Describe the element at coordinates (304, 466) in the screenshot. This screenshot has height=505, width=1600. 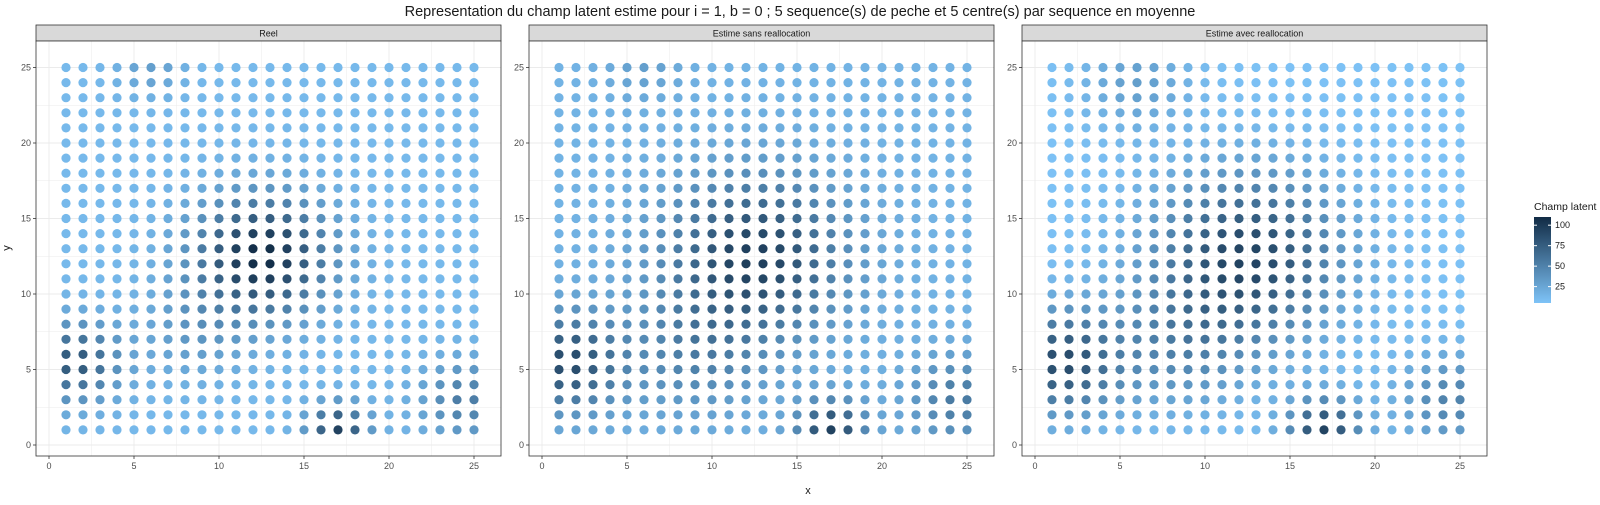
I see `x-tick-label: 15` at that location.